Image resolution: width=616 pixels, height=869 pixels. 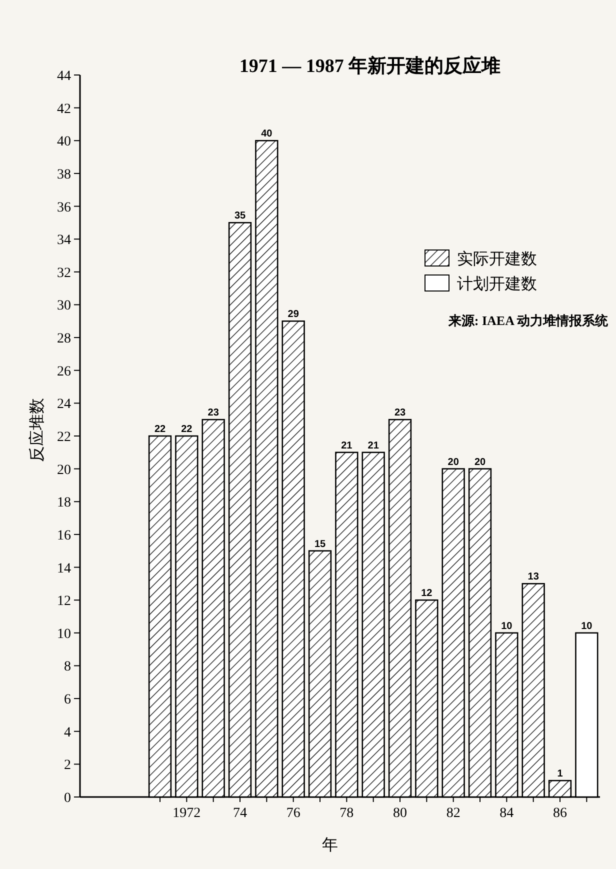 I want to click on y-tick-label: 42, so click(x=64, y=109).